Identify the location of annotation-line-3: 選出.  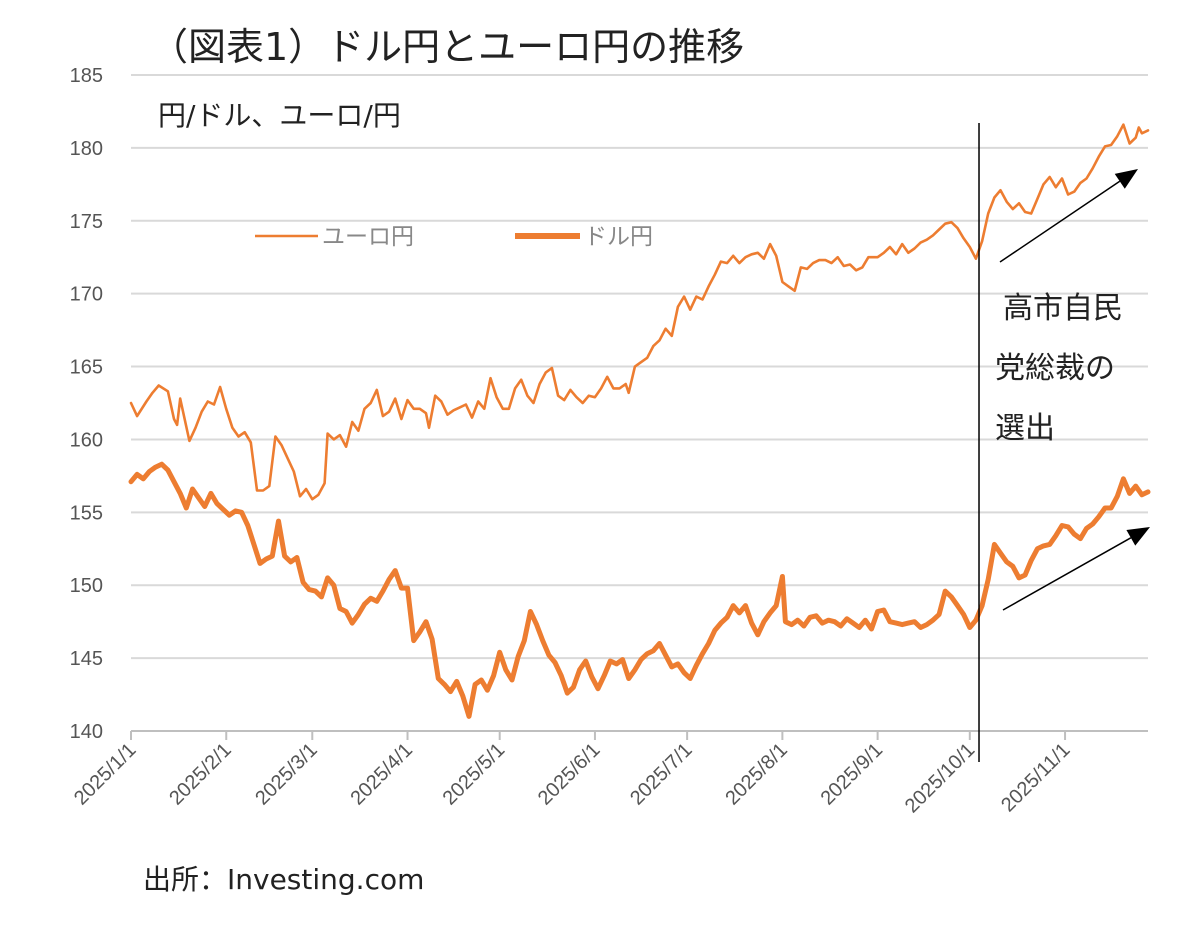
(1025, 428).